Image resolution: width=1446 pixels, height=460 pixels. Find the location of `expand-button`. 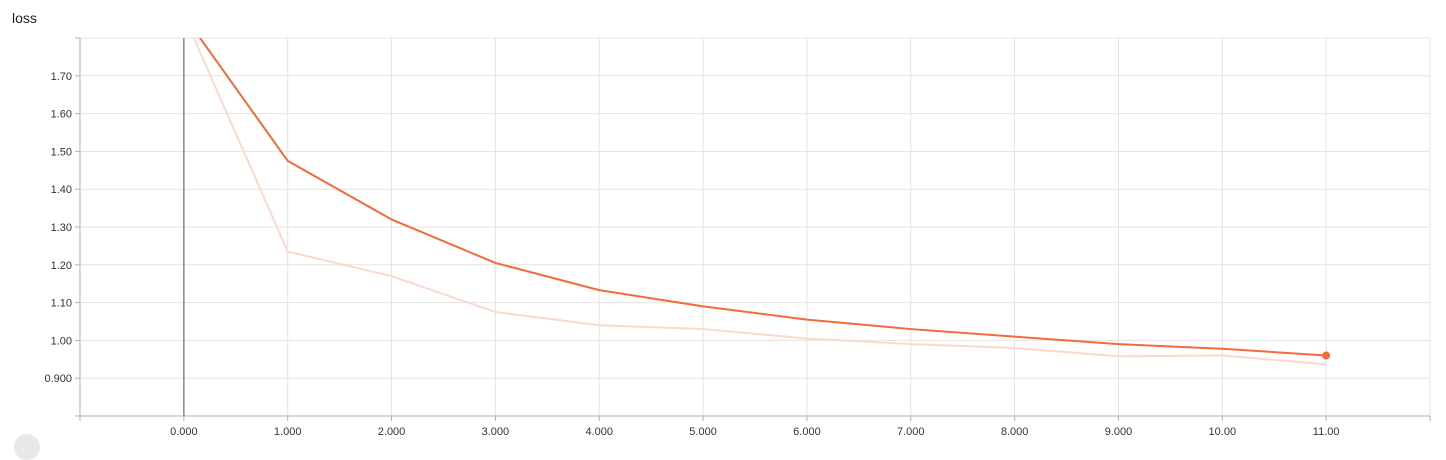

expand-button is located at coordinates (27, 447).